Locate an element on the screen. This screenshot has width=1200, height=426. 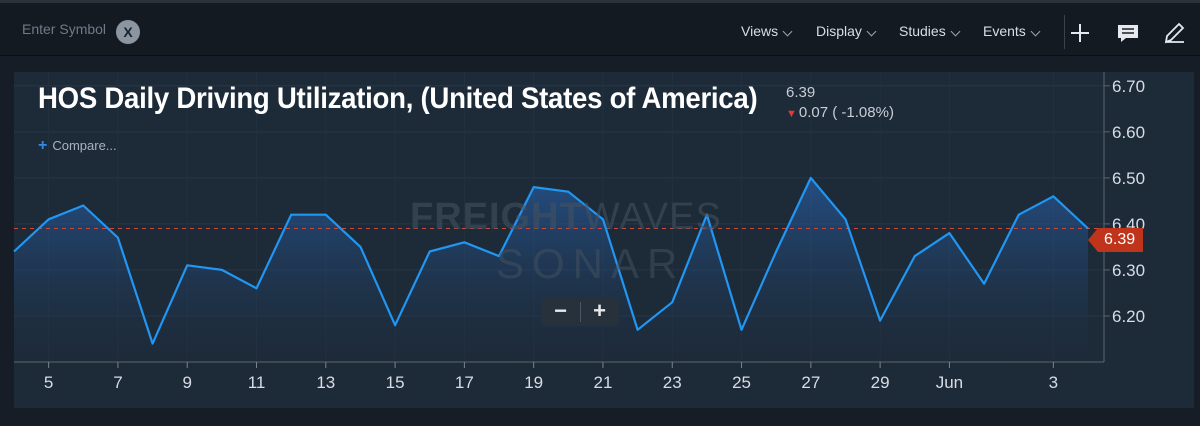
x-tick-label: 3 is located at coordinates (1053, 382).